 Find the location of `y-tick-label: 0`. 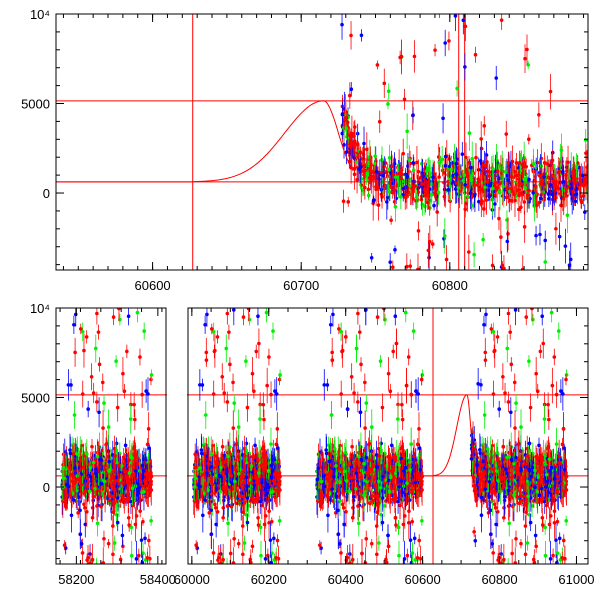

y-tick-label: 0 is located at coordinates (46, 193).